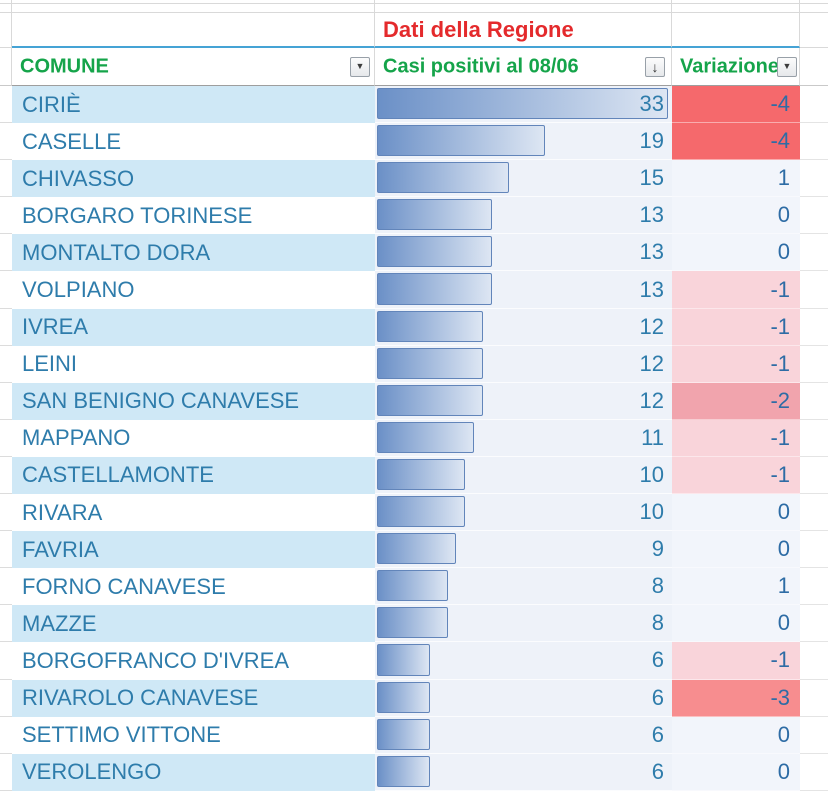 The height and width of the screenshot is (791, 828). Describe the element at coordinates (736, 67) in the screenshot. I see `header-cell-variazione: Variazione ▼` at that location.